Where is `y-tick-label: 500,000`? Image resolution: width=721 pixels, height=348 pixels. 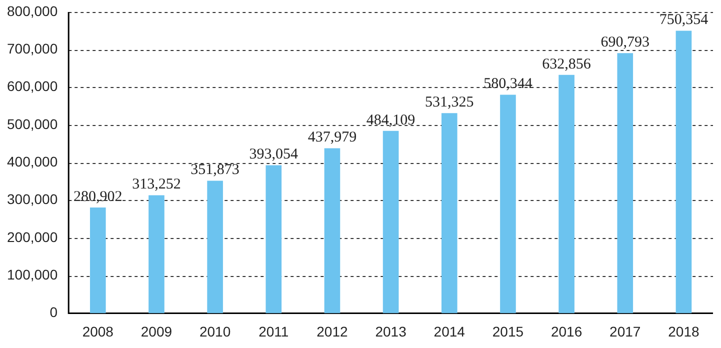
y-tick-label: 500,000 is located at coordinates (32, 124).